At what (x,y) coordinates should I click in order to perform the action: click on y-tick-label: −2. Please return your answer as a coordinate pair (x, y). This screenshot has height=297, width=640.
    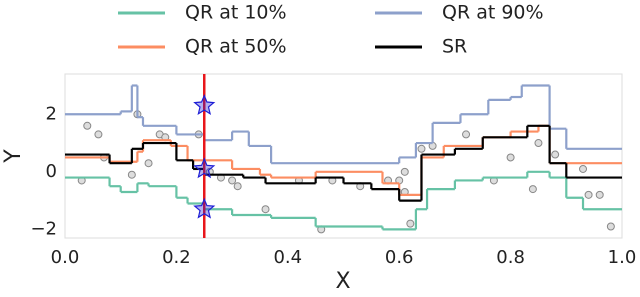
    Looking at the image, I should click on (43, 228).